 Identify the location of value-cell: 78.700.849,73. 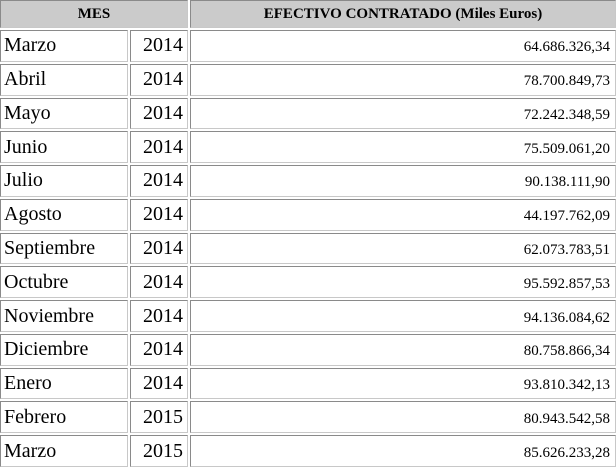
(403, 79).